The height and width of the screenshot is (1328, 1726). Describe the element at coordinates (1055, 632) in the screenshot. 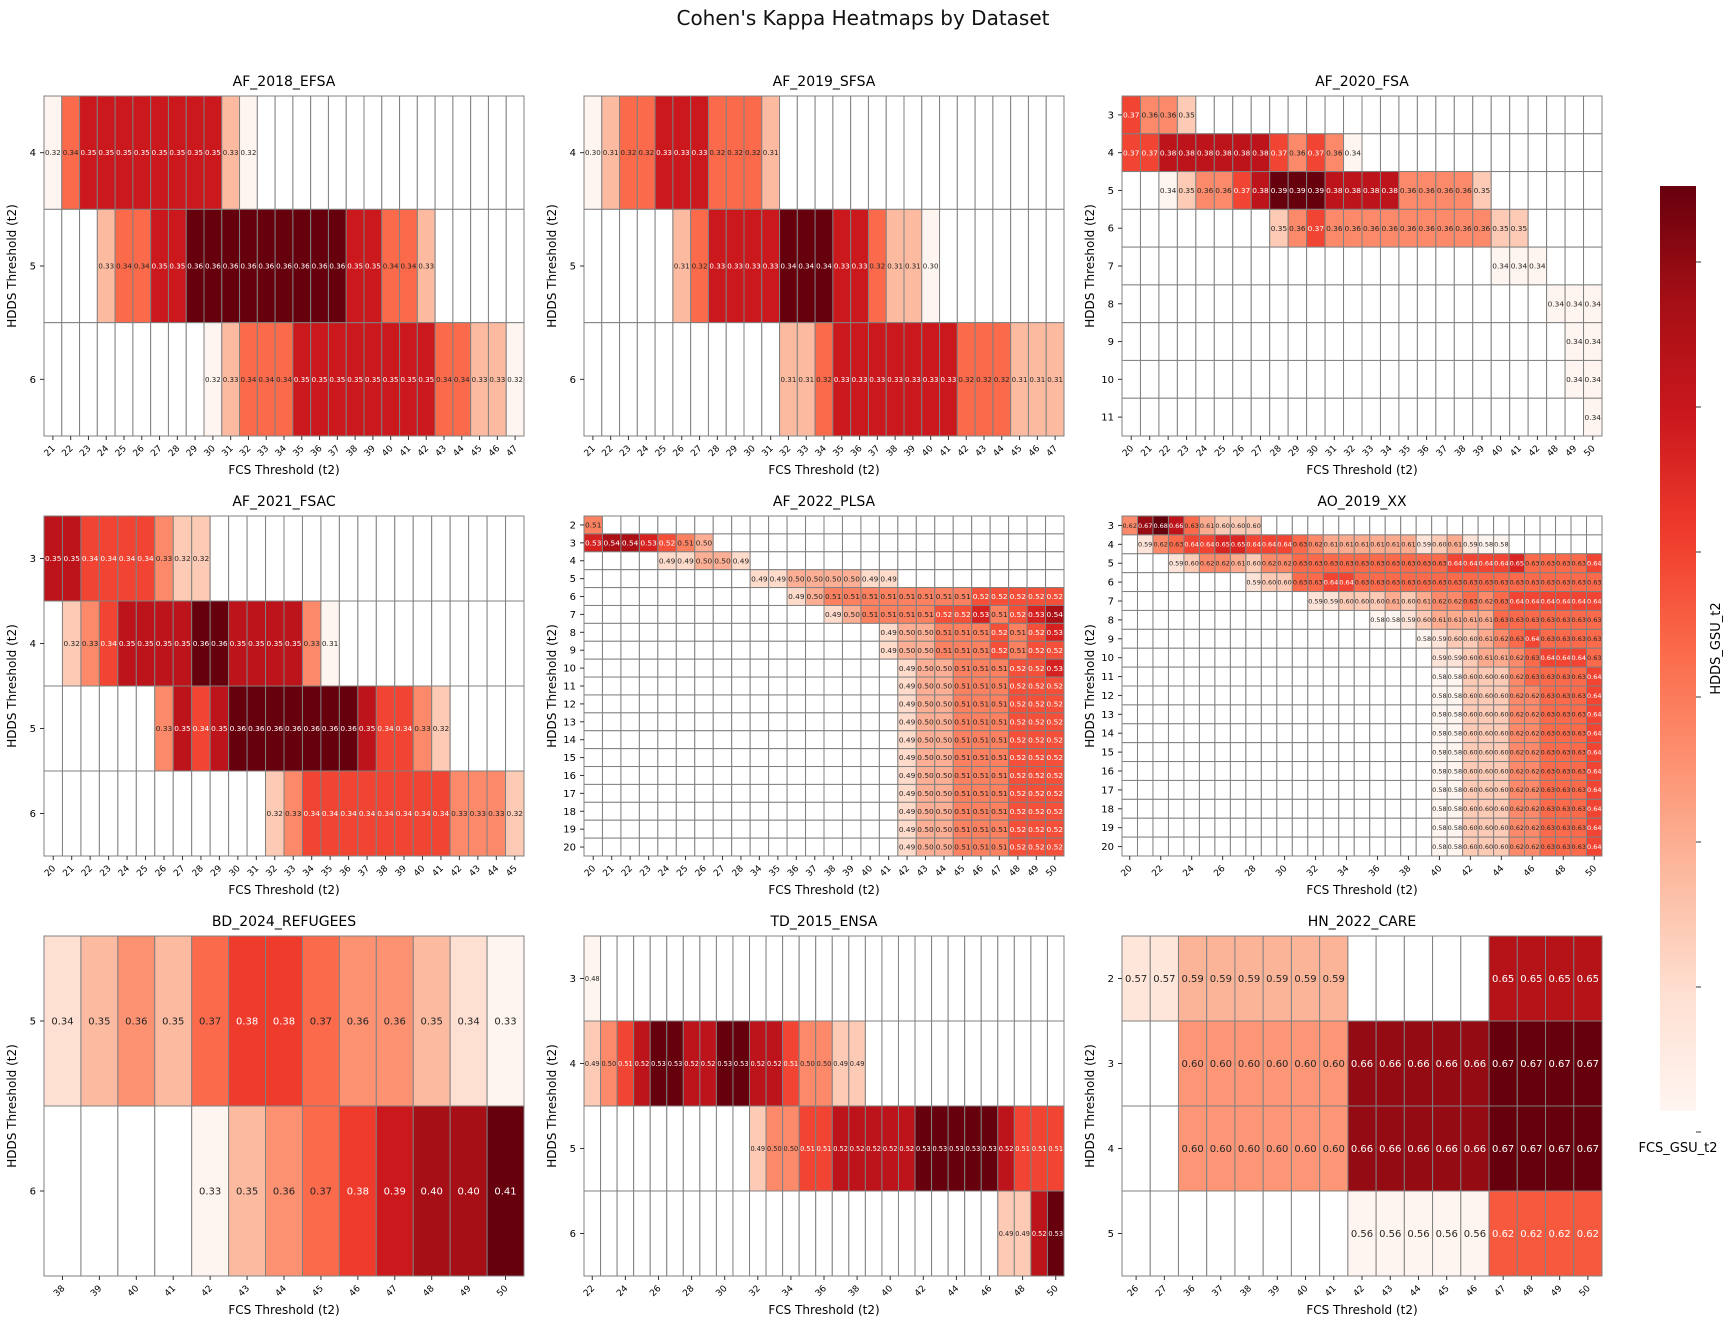

I see `cell-value-label: 0.53` at that location.